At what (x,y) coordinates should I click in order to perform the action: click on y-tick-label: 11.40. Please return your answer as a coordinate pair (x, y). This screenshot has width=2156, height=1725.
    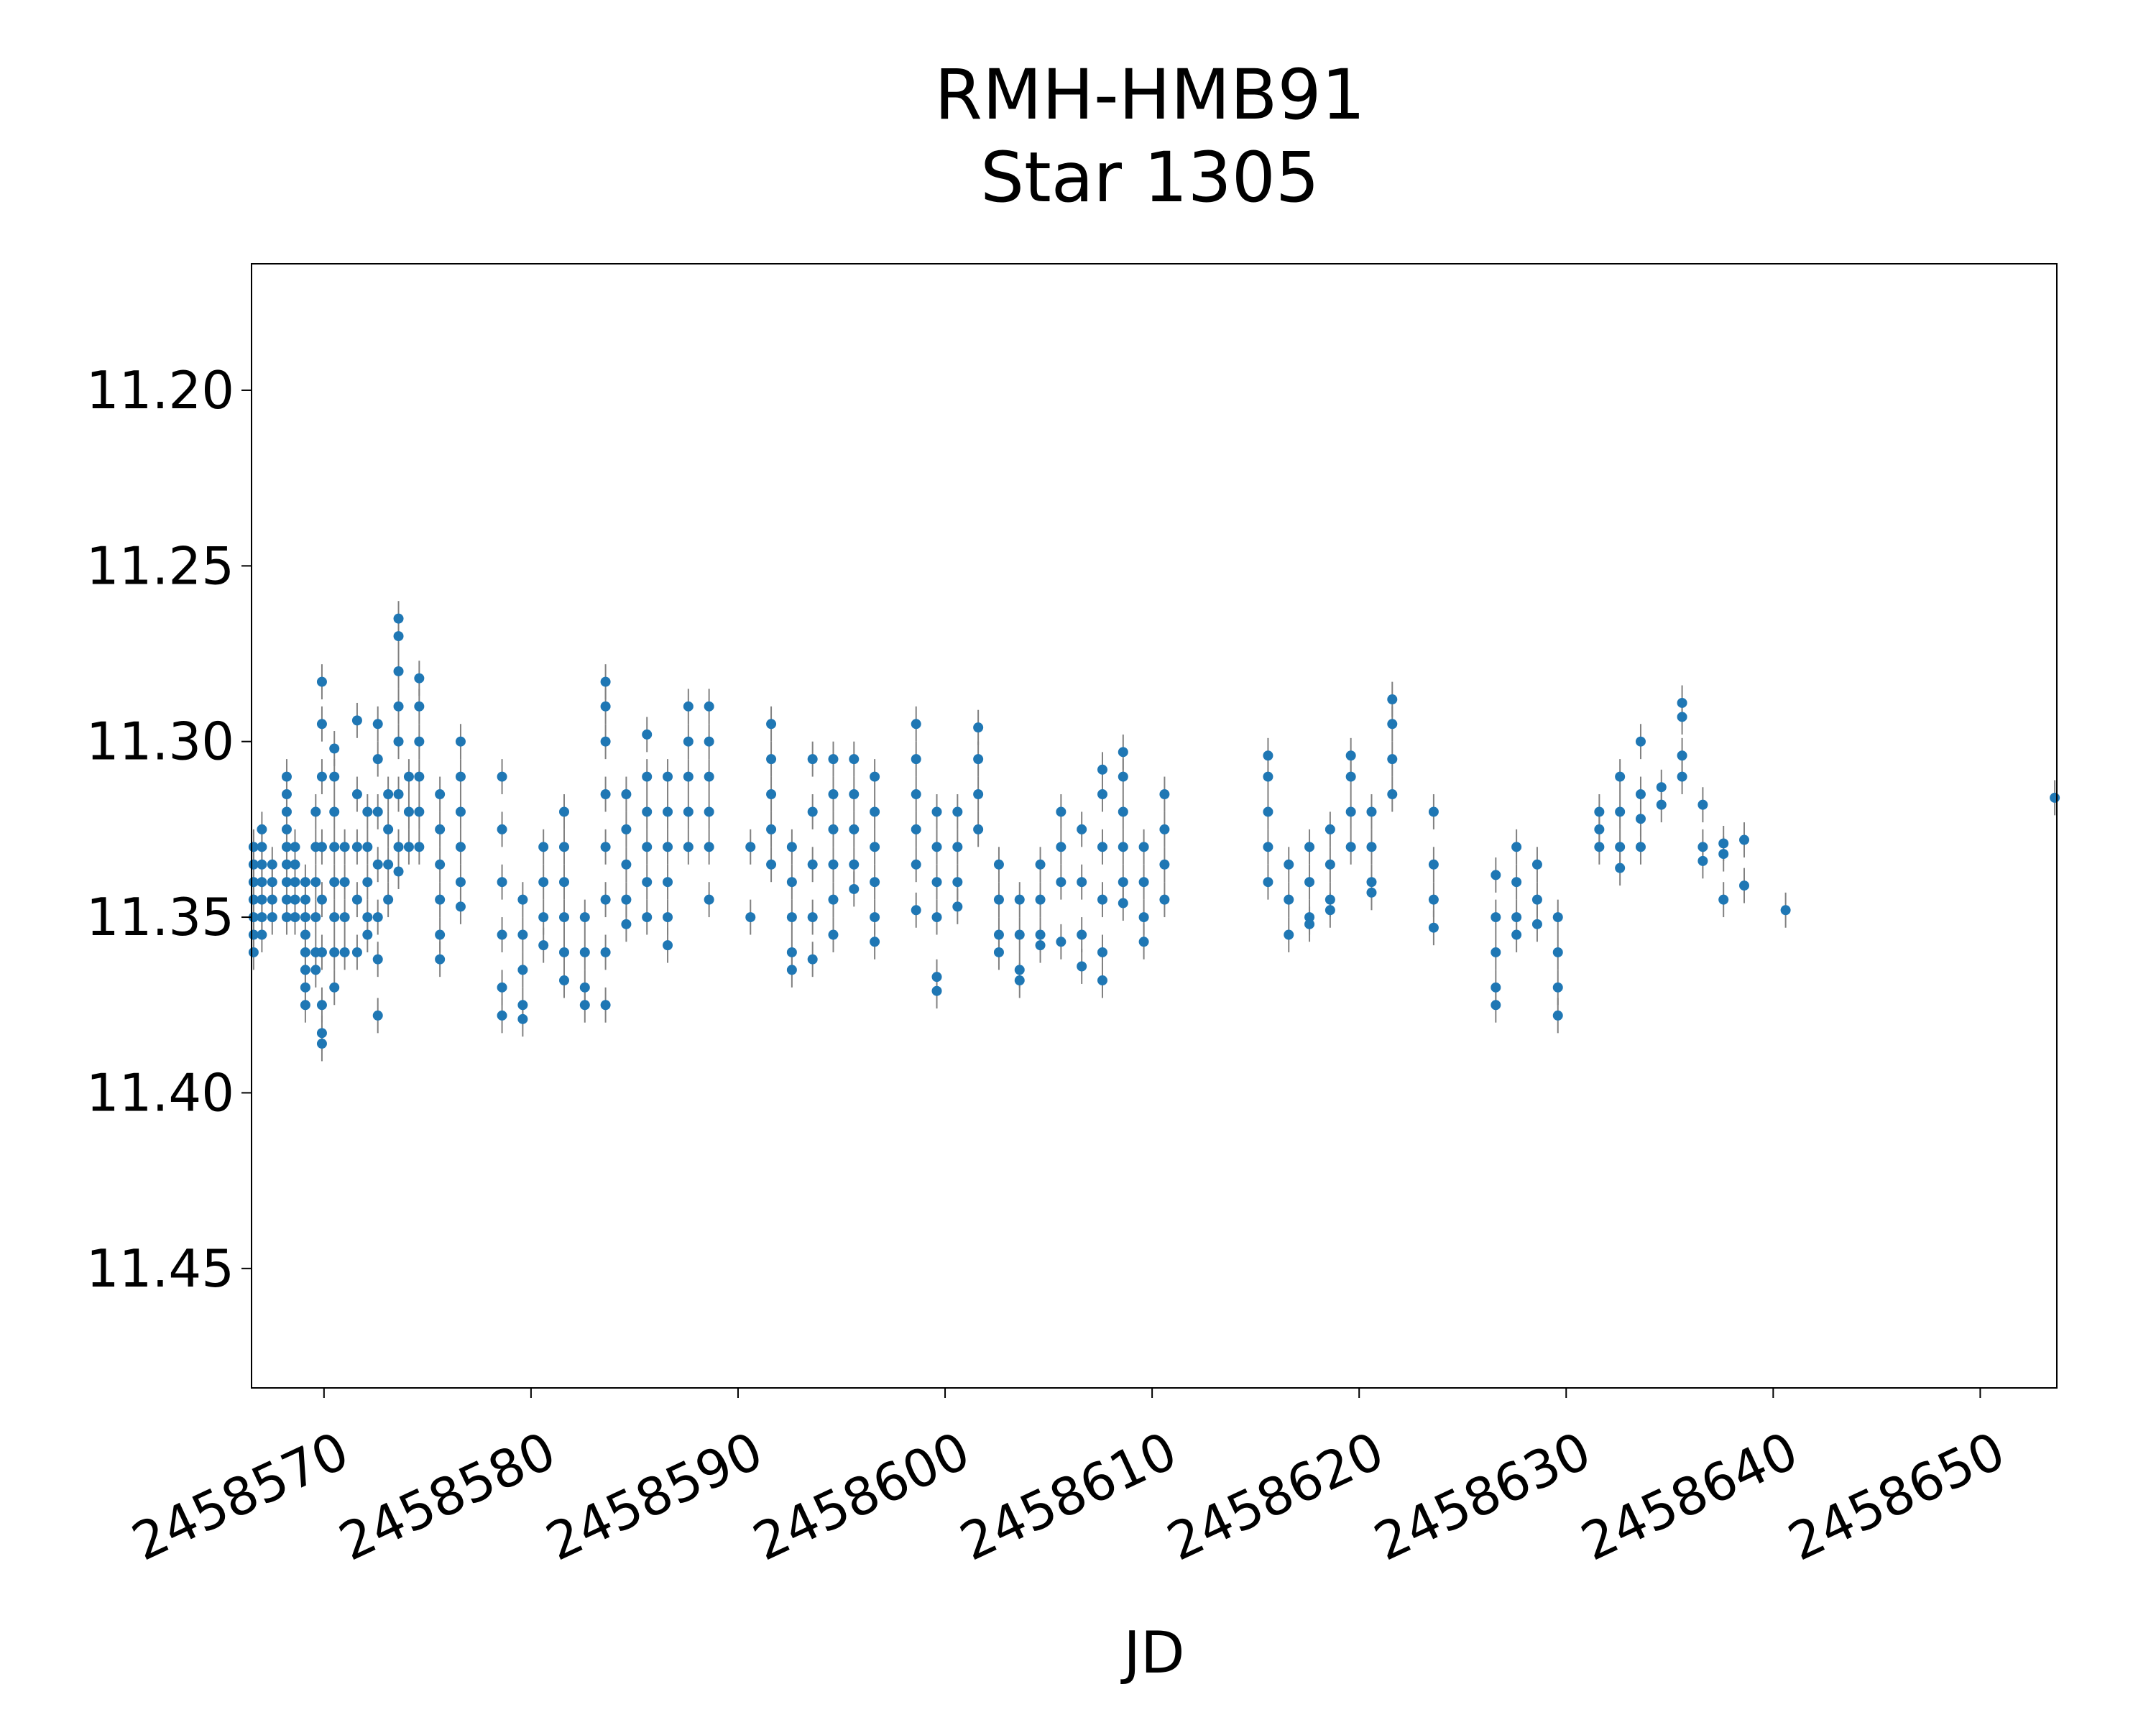
    Looking at the image, I should click on (160, 1092).